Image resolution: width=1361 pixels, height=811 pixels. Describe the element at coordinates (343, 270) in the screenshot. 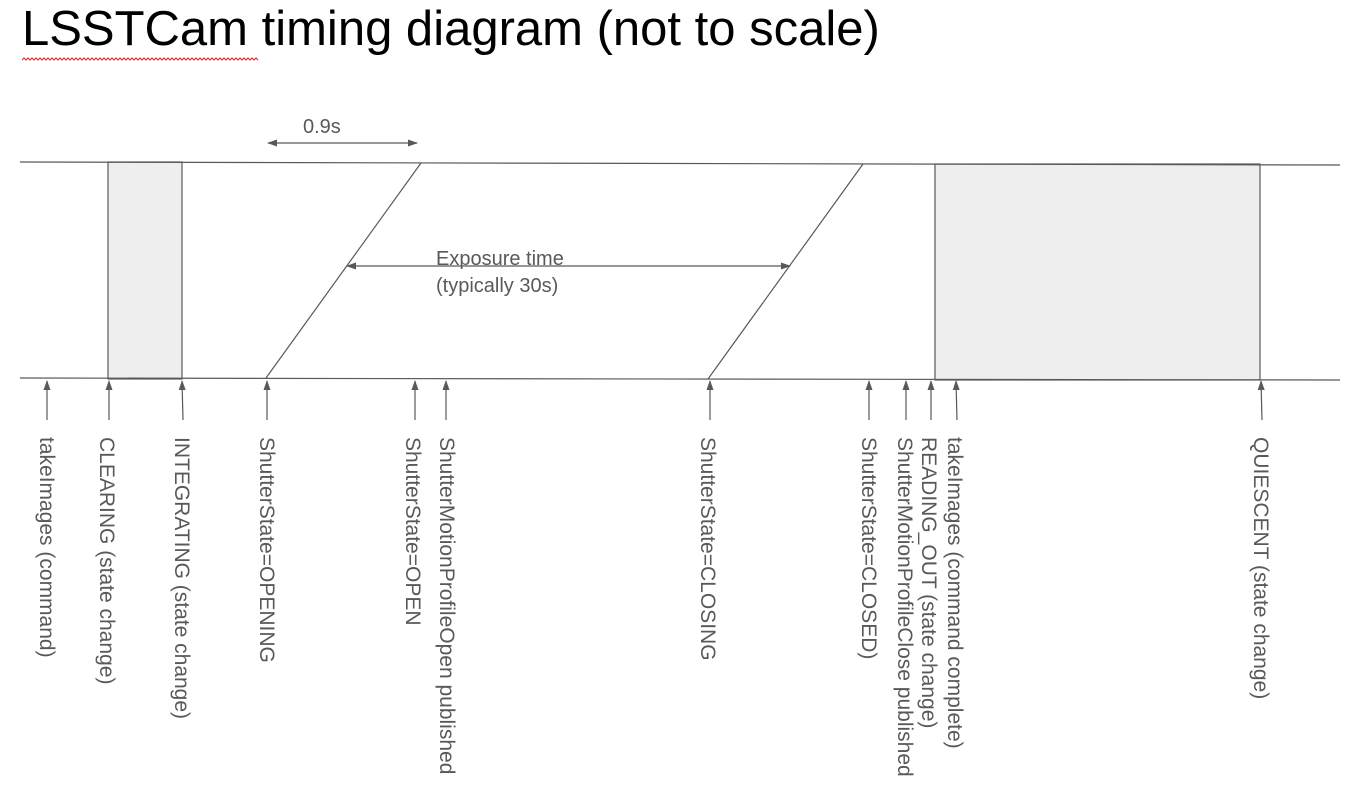

I see `shutter-open-slope` at that location.